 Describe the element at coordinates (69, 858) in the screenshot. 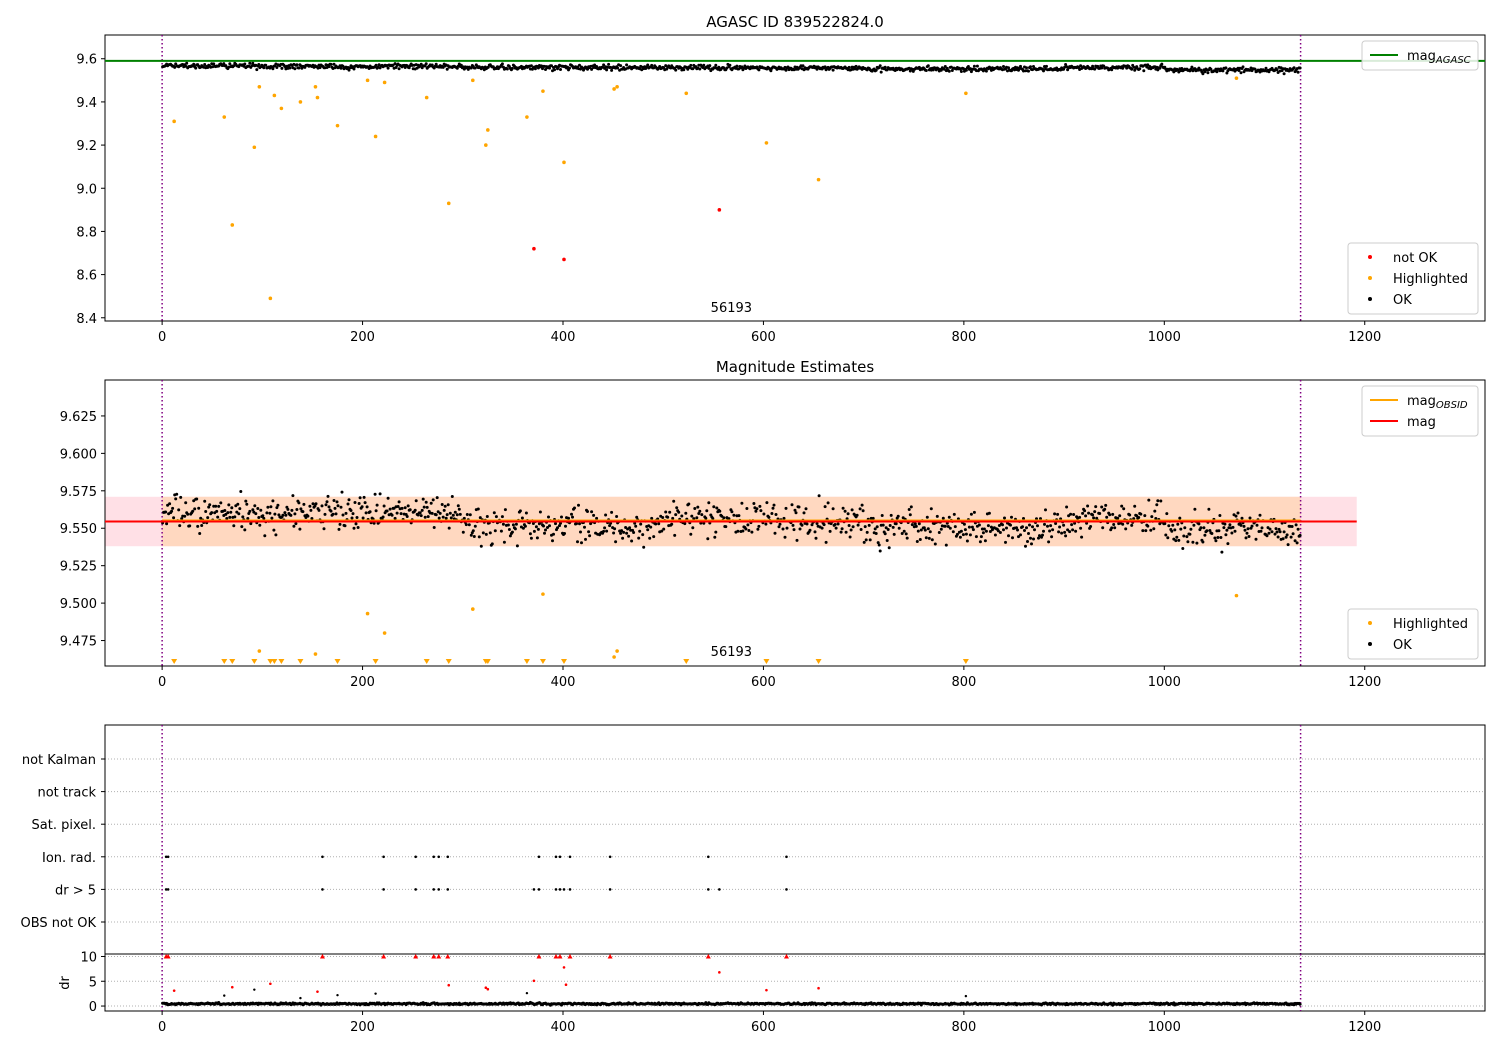

I see `flags-category-label: Ion. rad.` at that location.